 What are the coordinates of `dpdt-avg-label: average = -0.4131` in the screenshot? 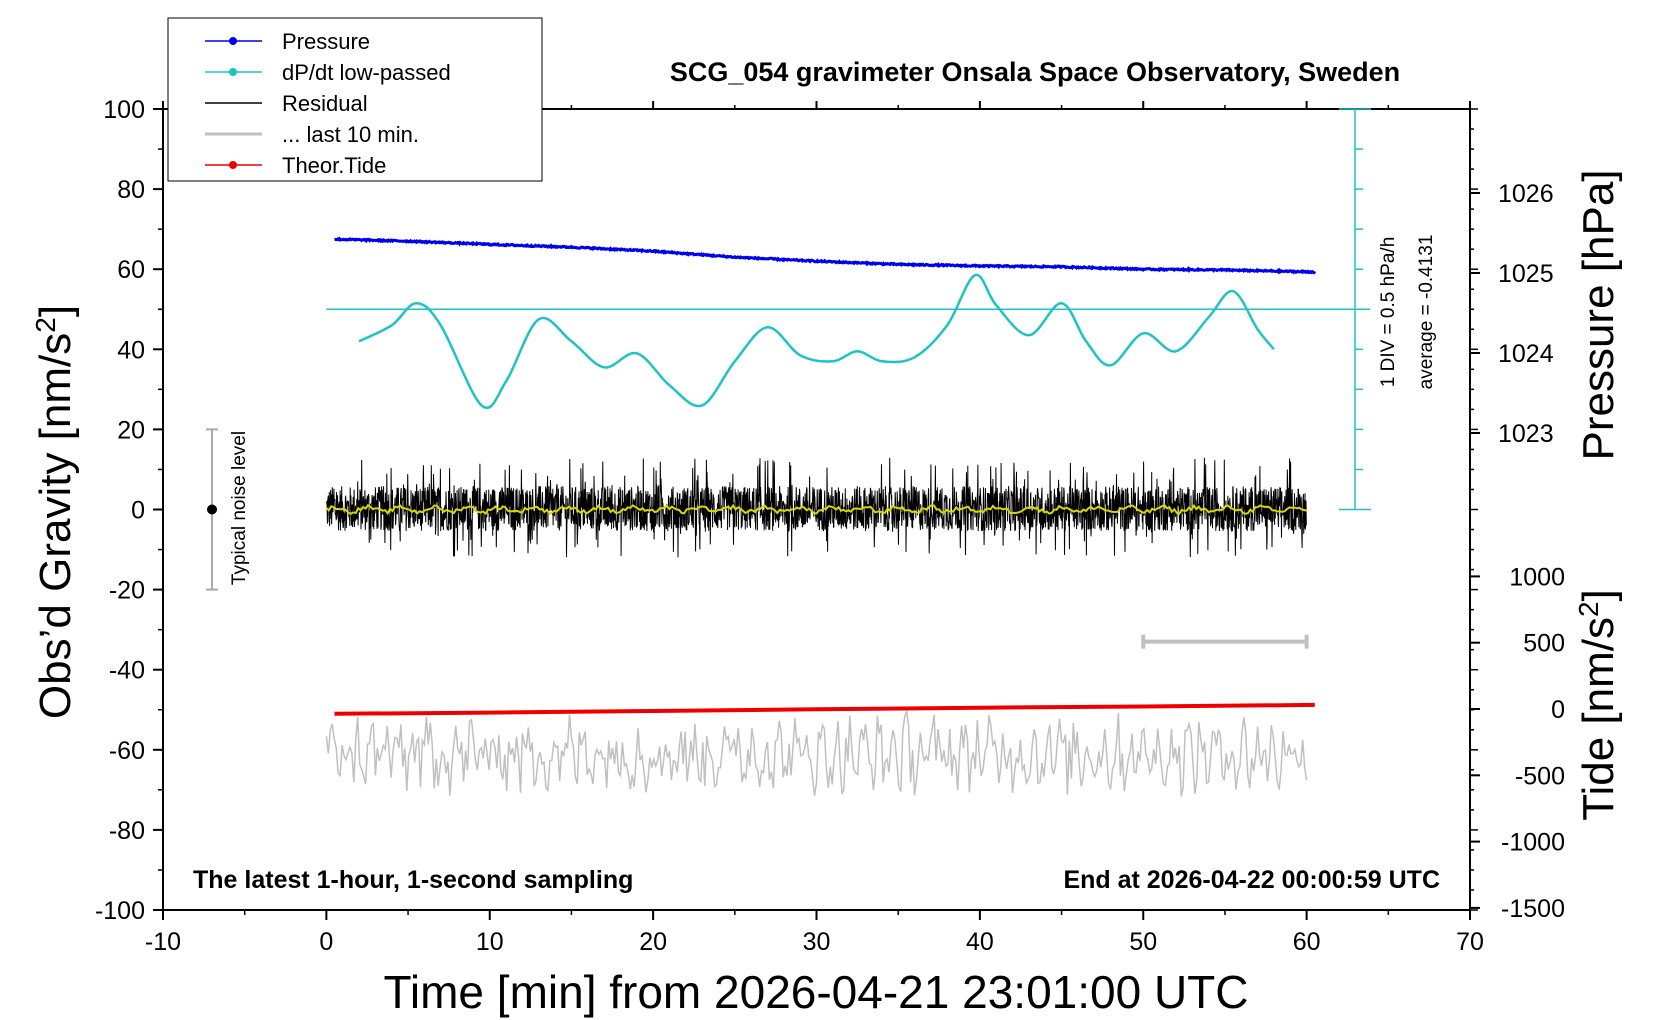 It's located at (1426, 312).